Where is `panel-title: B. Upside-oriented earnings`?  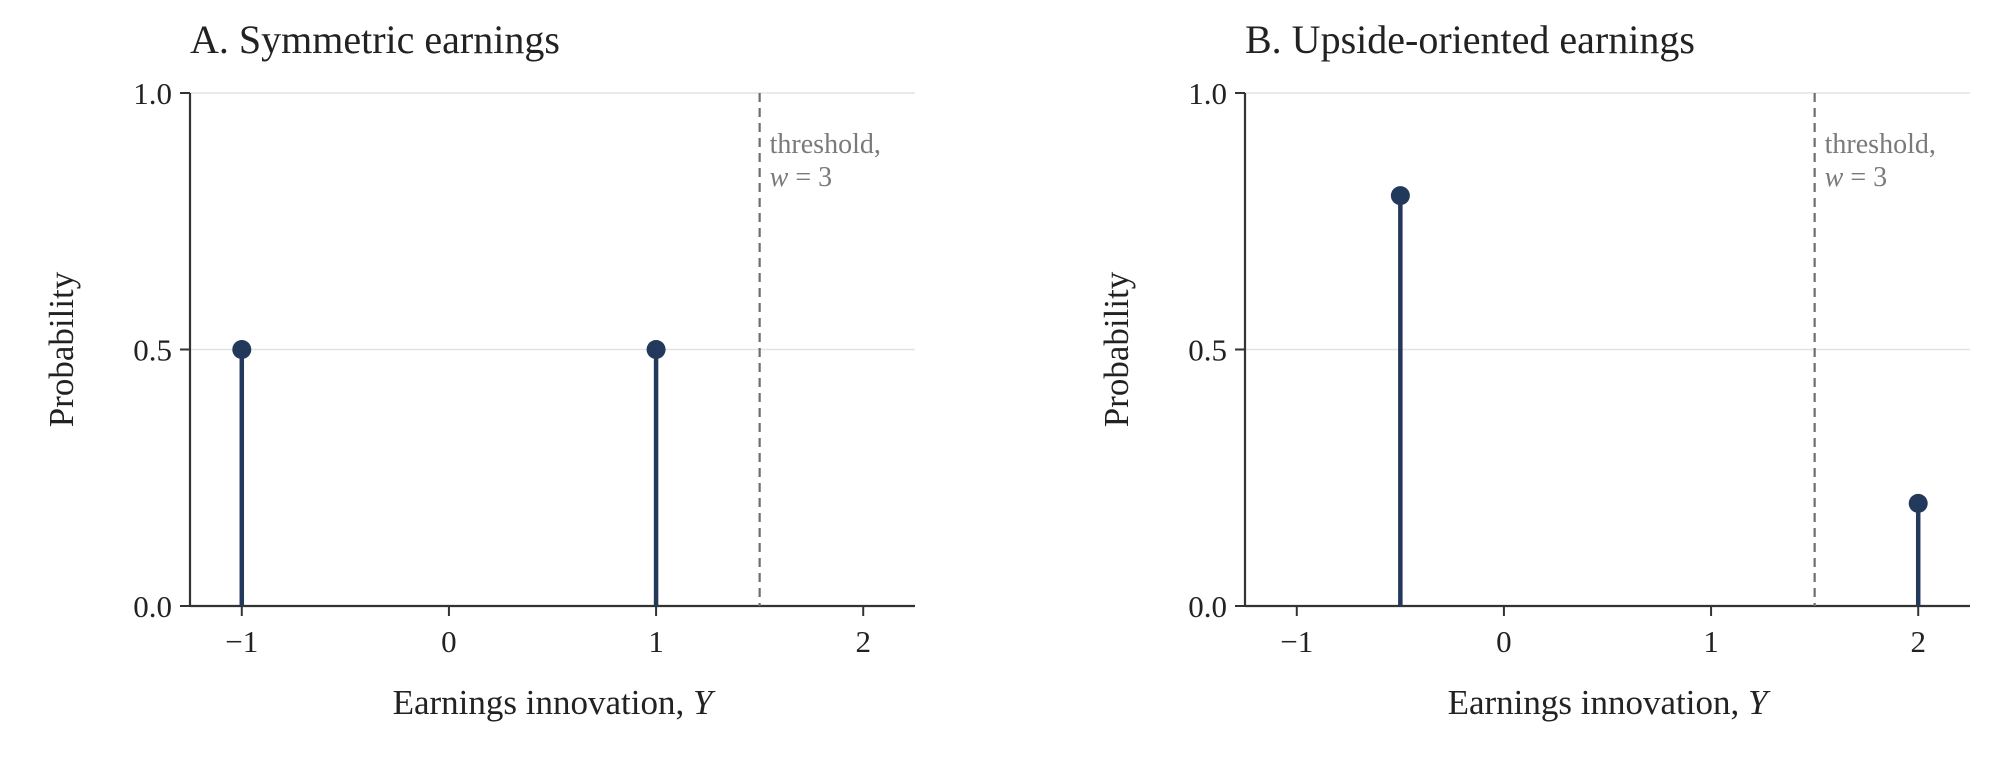
panel-title: B. Upside-oriented earnings is located at coordinates (1470, 39).